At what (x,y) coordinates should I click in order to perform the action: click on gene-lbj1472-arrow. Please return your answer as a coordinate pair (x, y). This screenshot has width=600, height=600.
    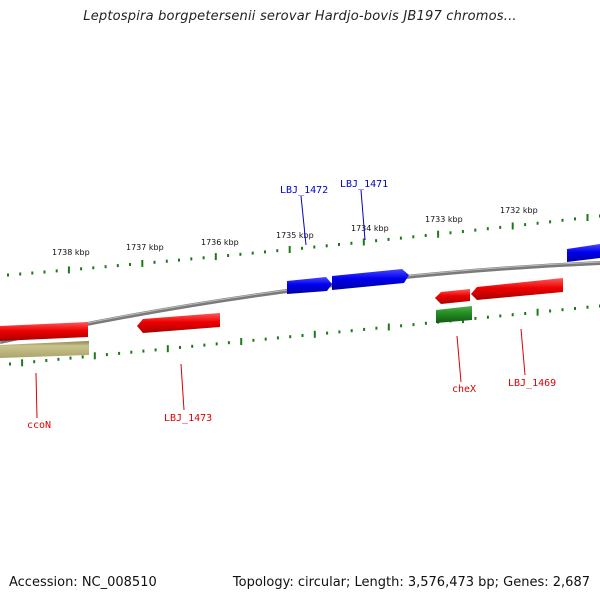
    Looking at the image, I should click on (309, 285).